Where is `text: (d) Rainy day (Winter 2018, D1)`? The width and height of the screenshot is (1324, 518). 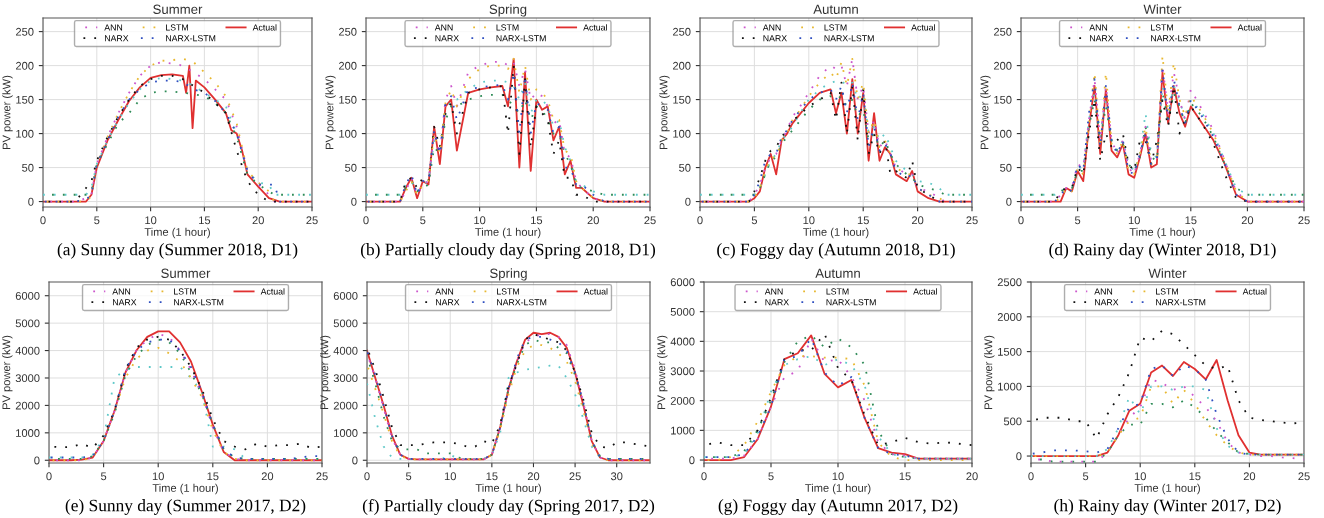 text: (d) Rainy day (Winter 2018, D1) is located at coordinates (1162, 251).